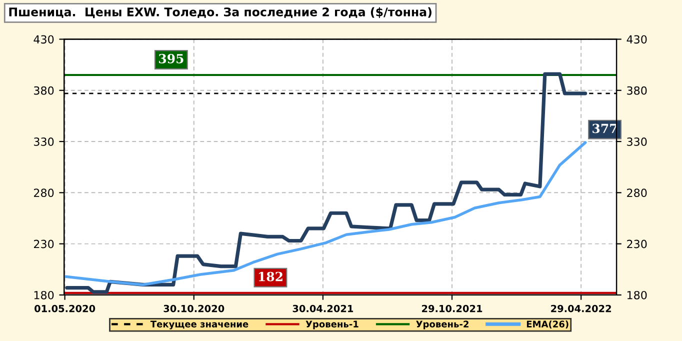 This screenshot has width=682, height=341. Describe the element at coordinates (194, 308) in the screenshot. I see `x-tick-label: 30.10.2020` at that location.